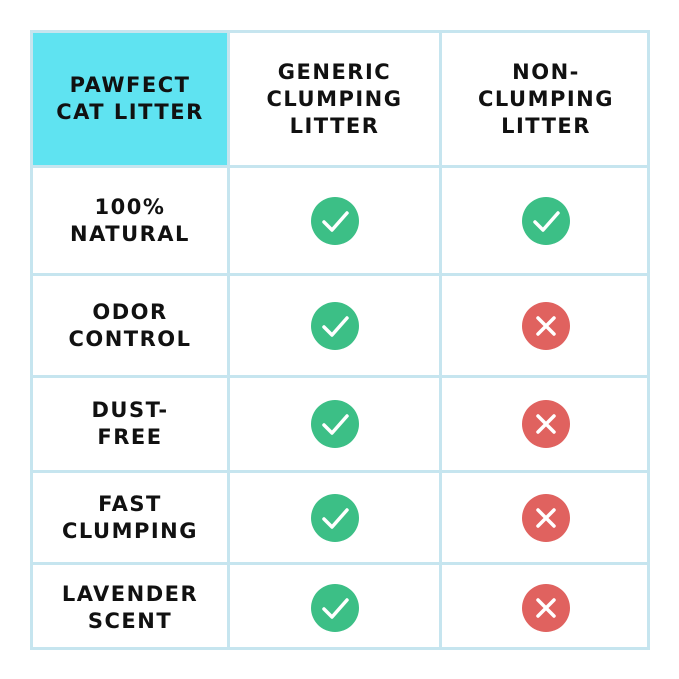 The height and width of the screenshot is (679, 679). Describe the element at coordinates (130, 311) in the screenshot. I see `cell-text: ODOR` at that location.